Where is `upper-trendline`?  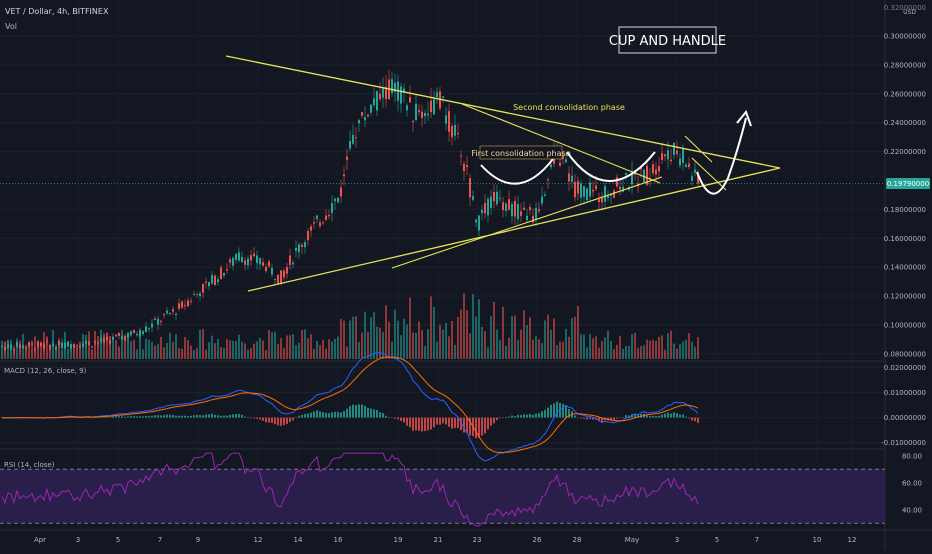
upper-trendline is located at coordinates (503, 112).